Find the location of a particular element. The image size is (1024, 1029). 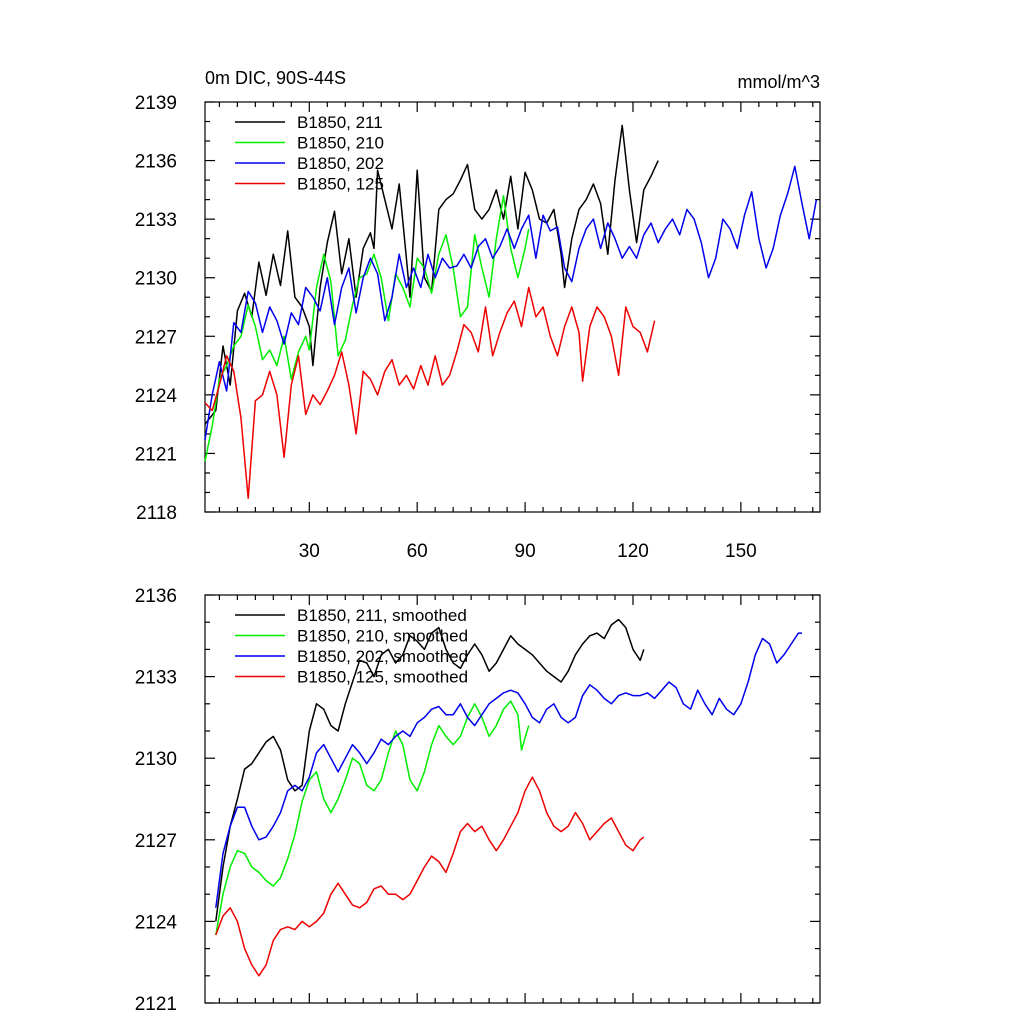

top-ytick-label: 2130 is located at coordinates (156, 279).